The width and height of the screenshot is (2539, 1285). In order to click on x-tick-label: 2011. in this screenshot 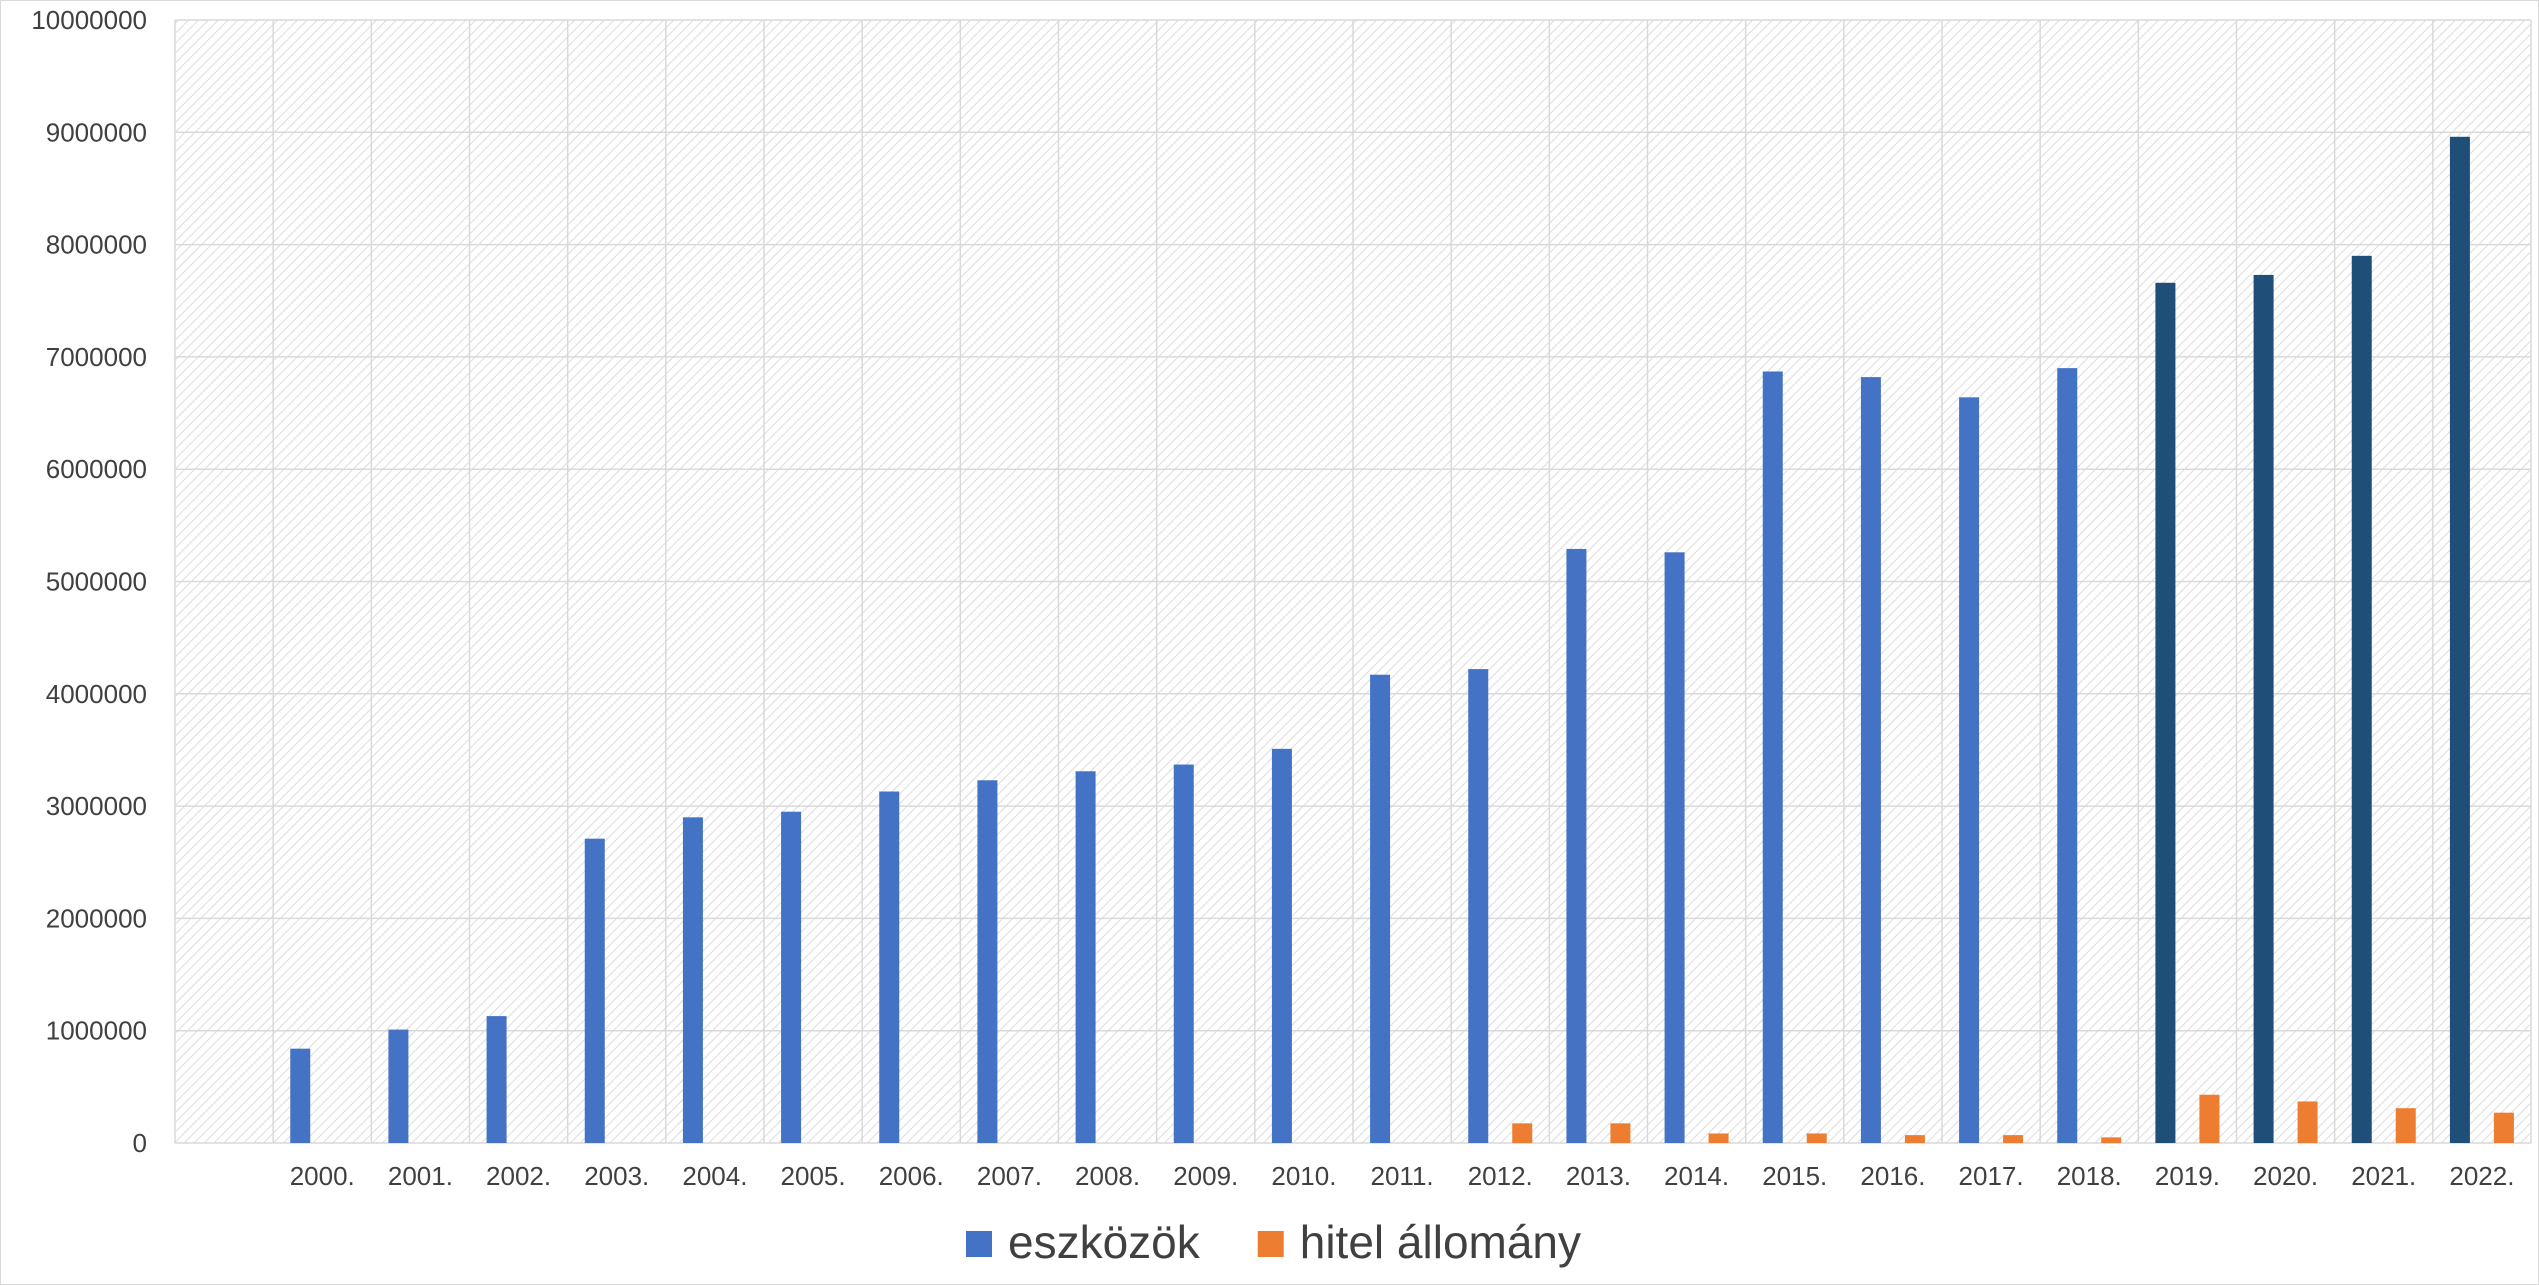, I will do `click(1402, 1176)`.